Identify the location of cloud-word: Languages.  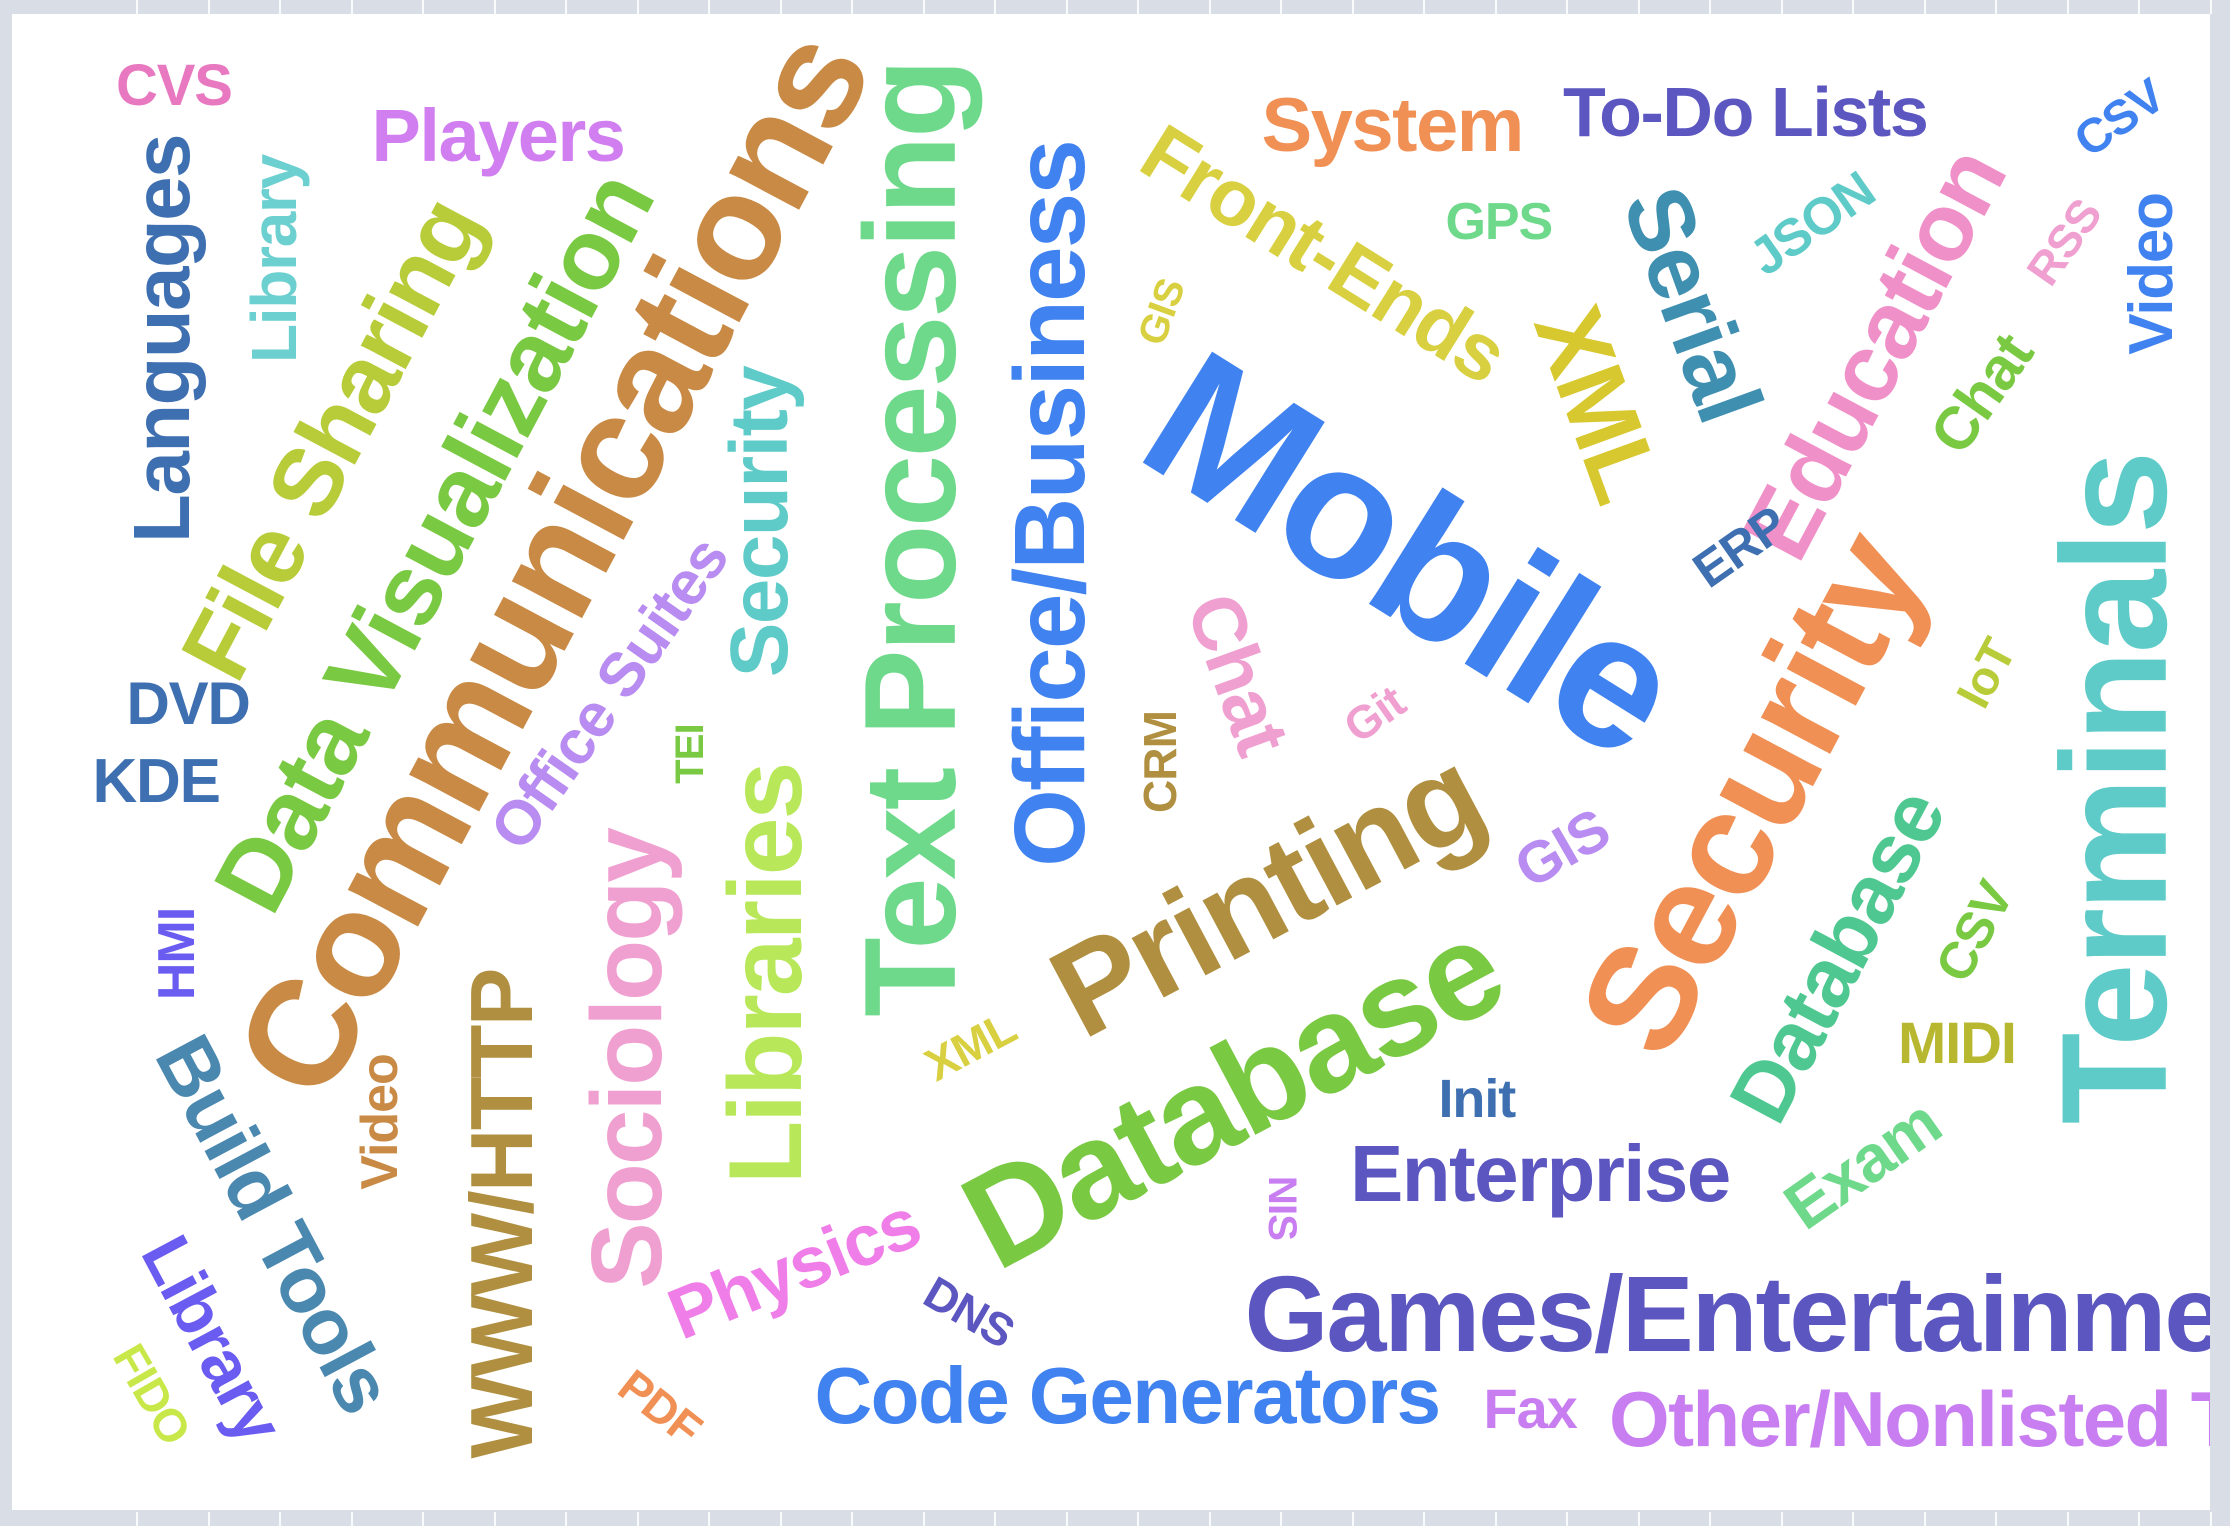
(161, 339).